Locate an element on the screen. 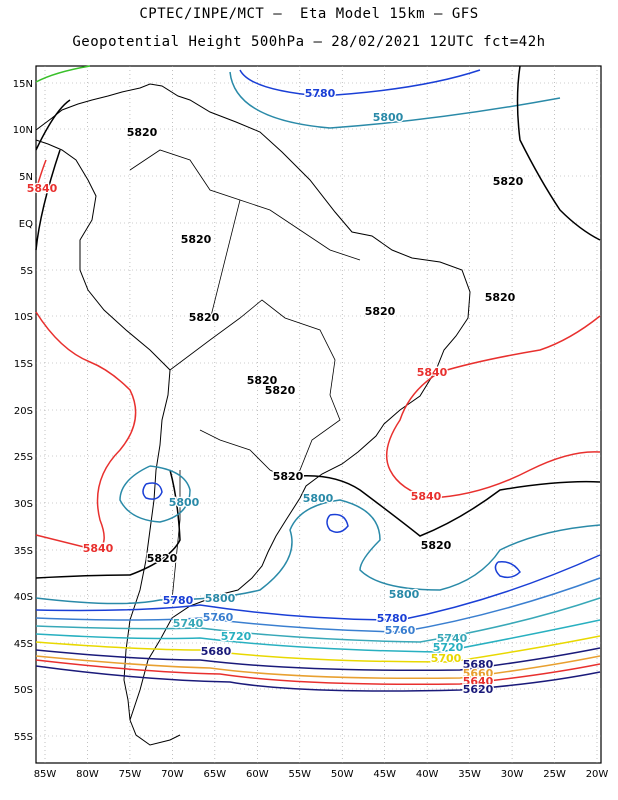  contour-5780-north is located at coordinates (360, 83).